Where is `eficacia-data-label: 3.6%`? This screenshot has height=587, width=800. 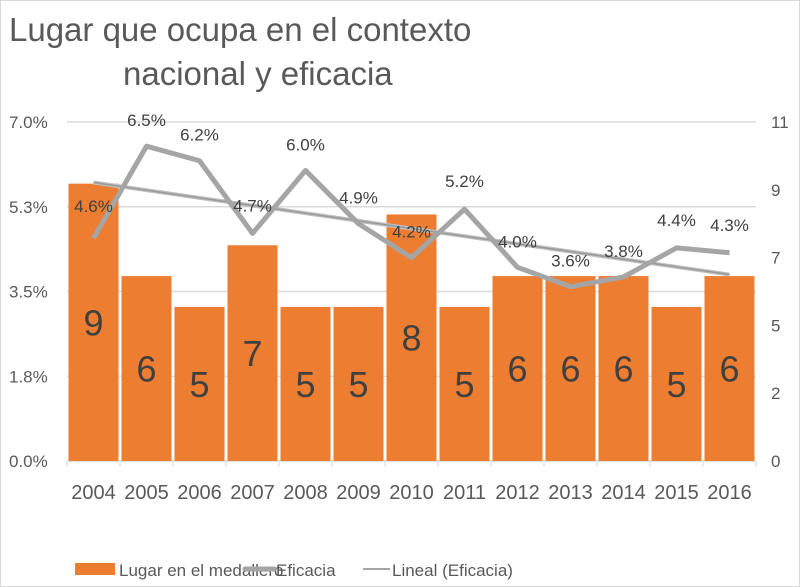 eficacia-data-label: 3.6% is located at coordinates (570, 261).